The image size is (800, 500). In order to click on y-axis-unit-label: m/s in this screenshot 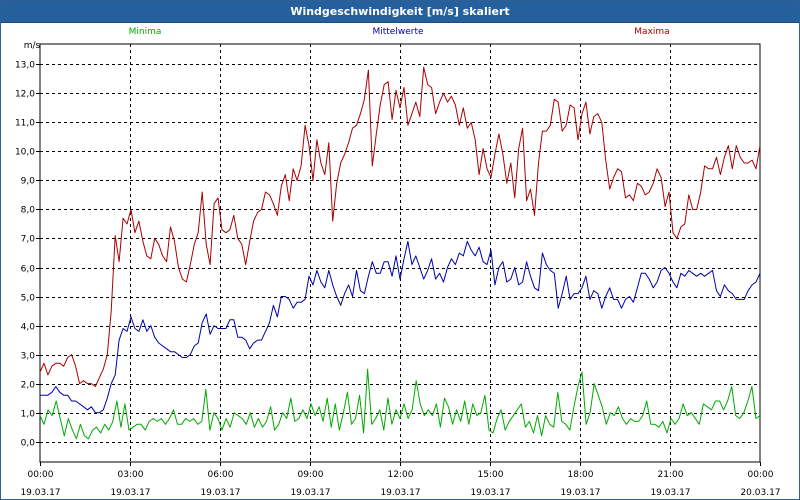, I will do `click(32, 46)`.